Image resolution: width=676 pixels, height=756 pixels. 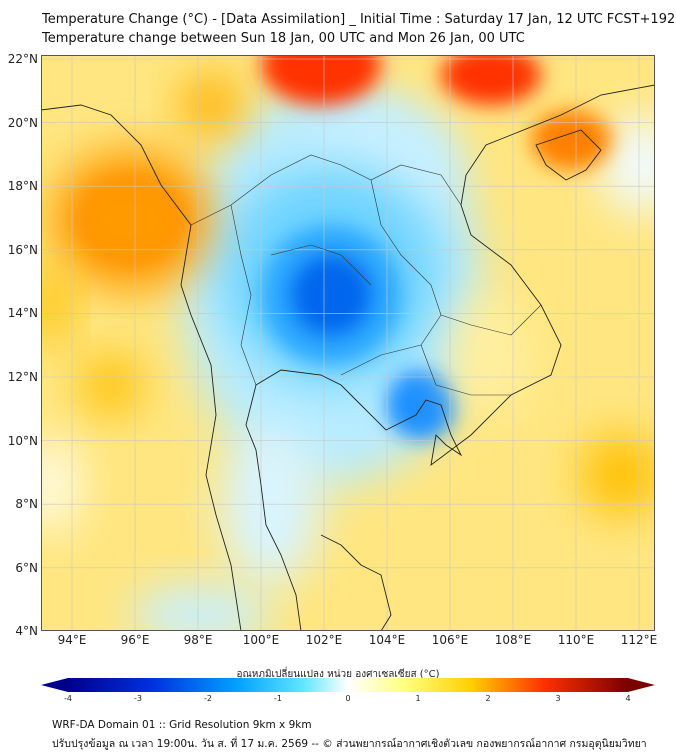 I want to click on longitude-label: 104°E, so click(x=387, y=640).